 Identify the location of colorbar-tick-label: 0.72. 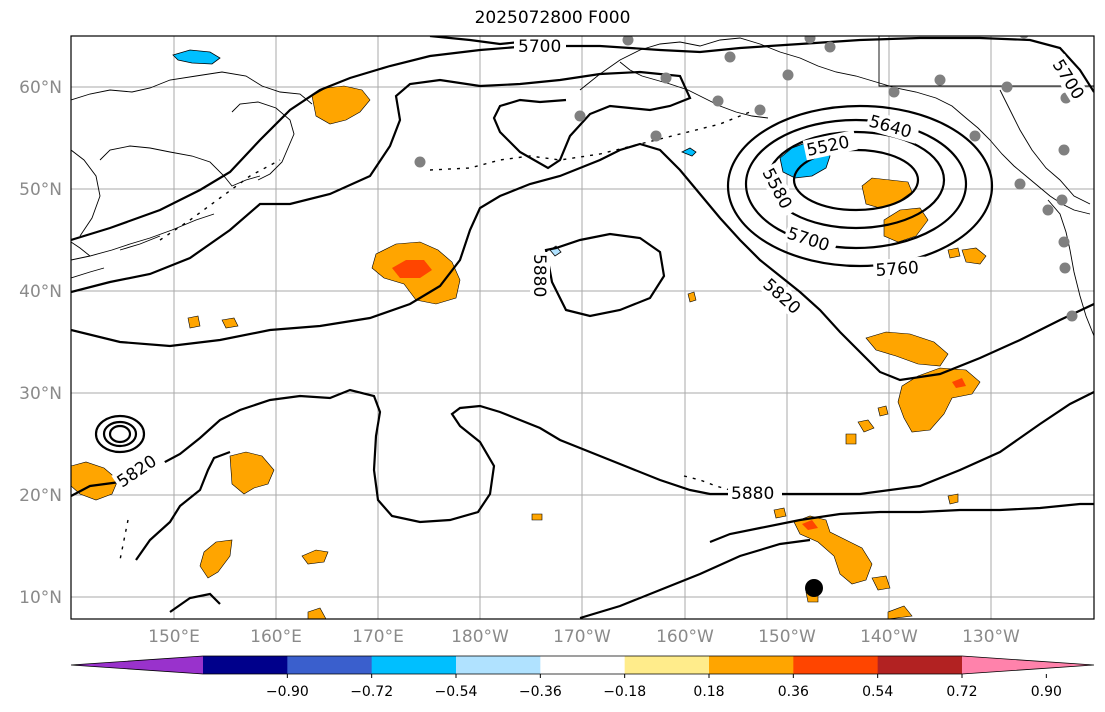
(961, 692).